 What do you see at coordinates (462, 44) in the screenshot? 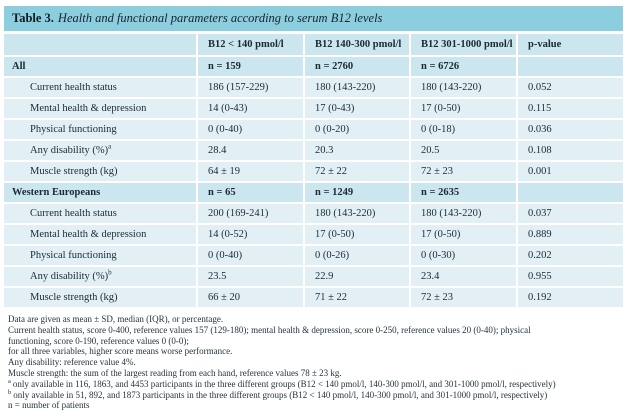
I see `header-cell: B12 301-1000 pmol/l` at bounding box center [462, 44].